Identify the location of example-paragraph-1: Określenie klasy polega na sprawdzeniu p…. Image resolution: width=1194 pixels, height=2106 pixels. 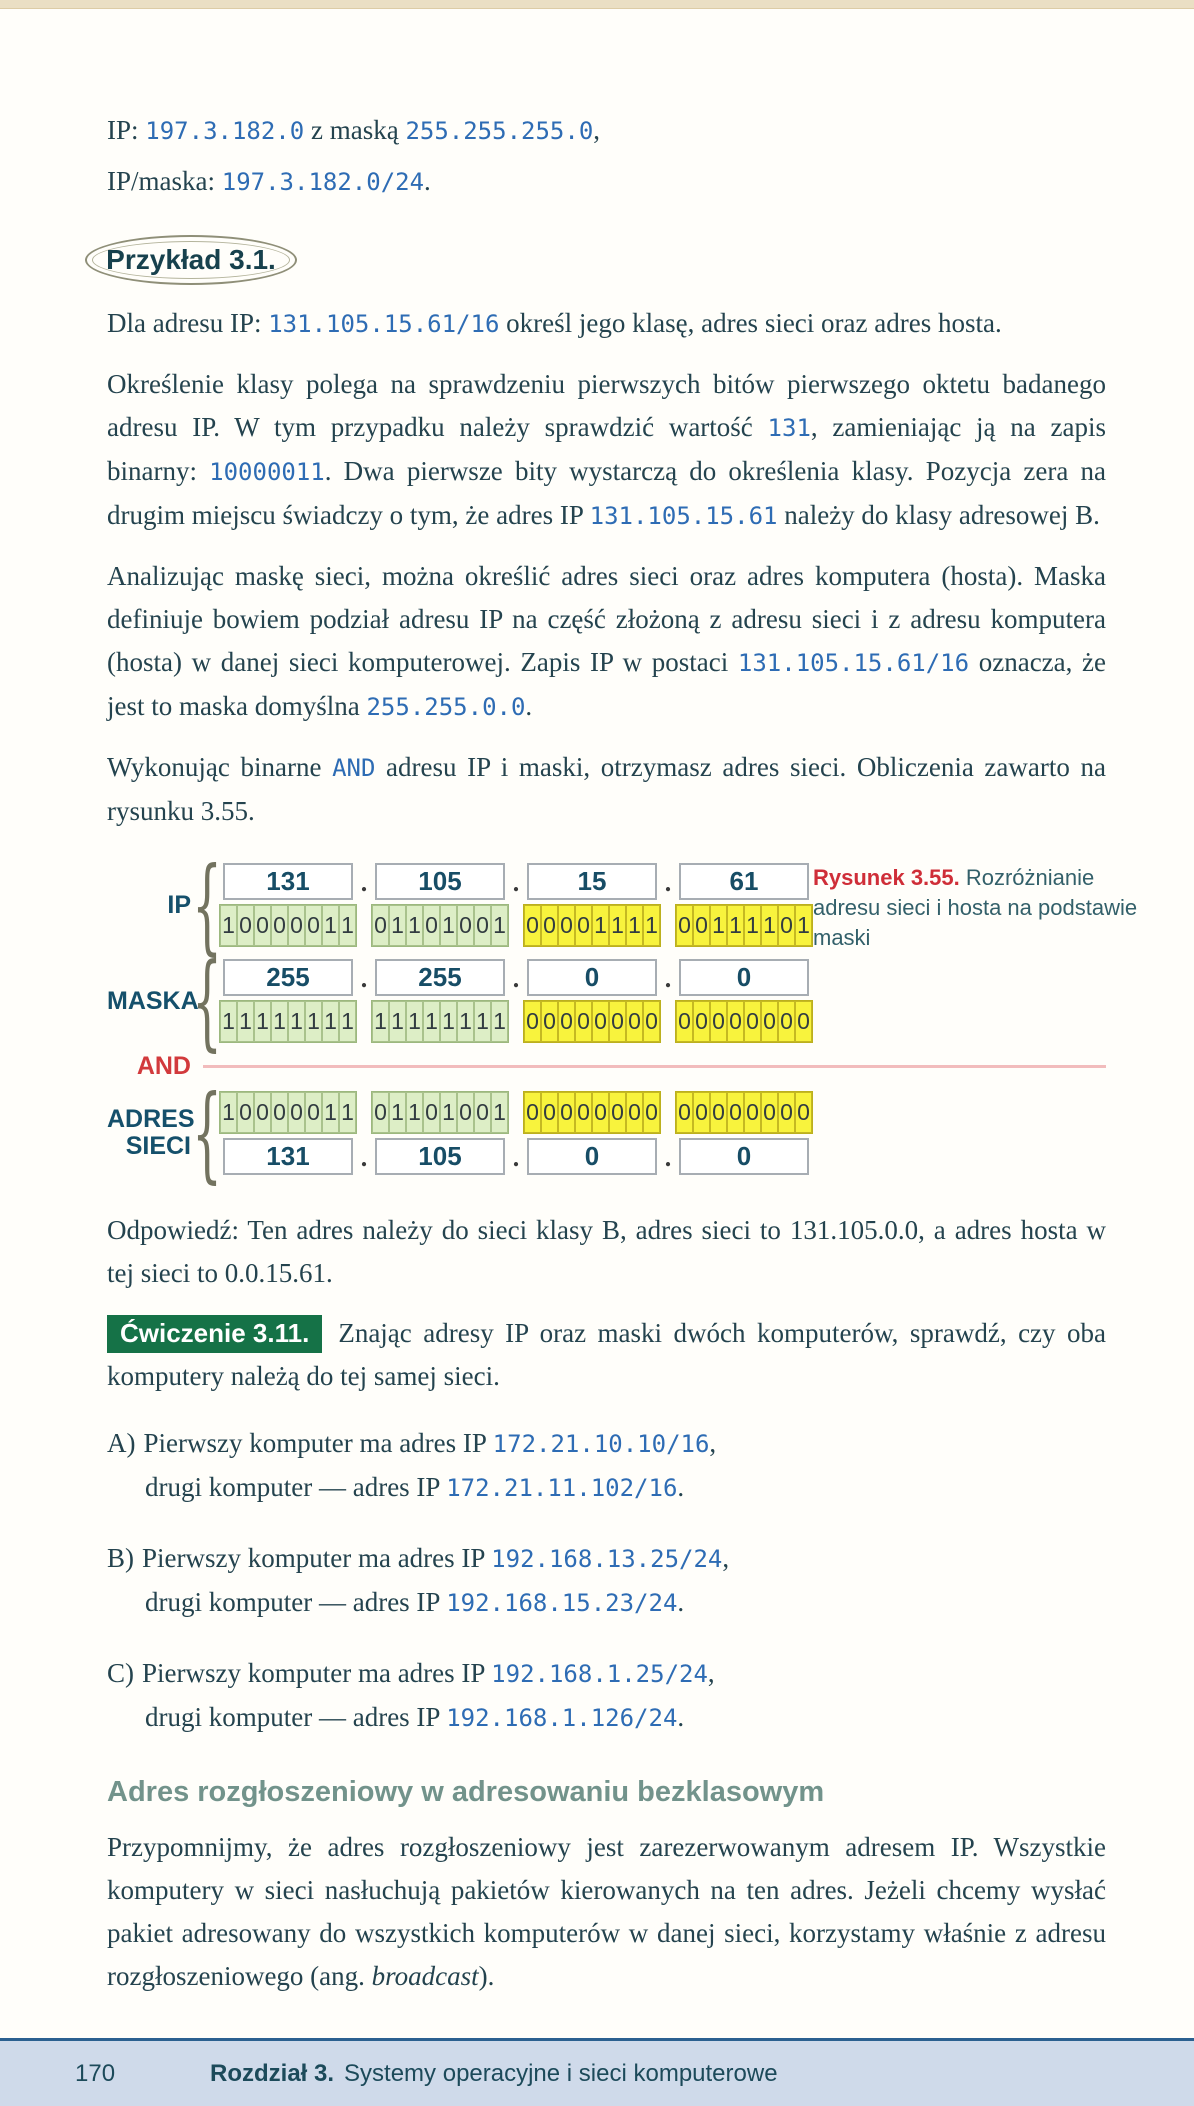
(606, 450).